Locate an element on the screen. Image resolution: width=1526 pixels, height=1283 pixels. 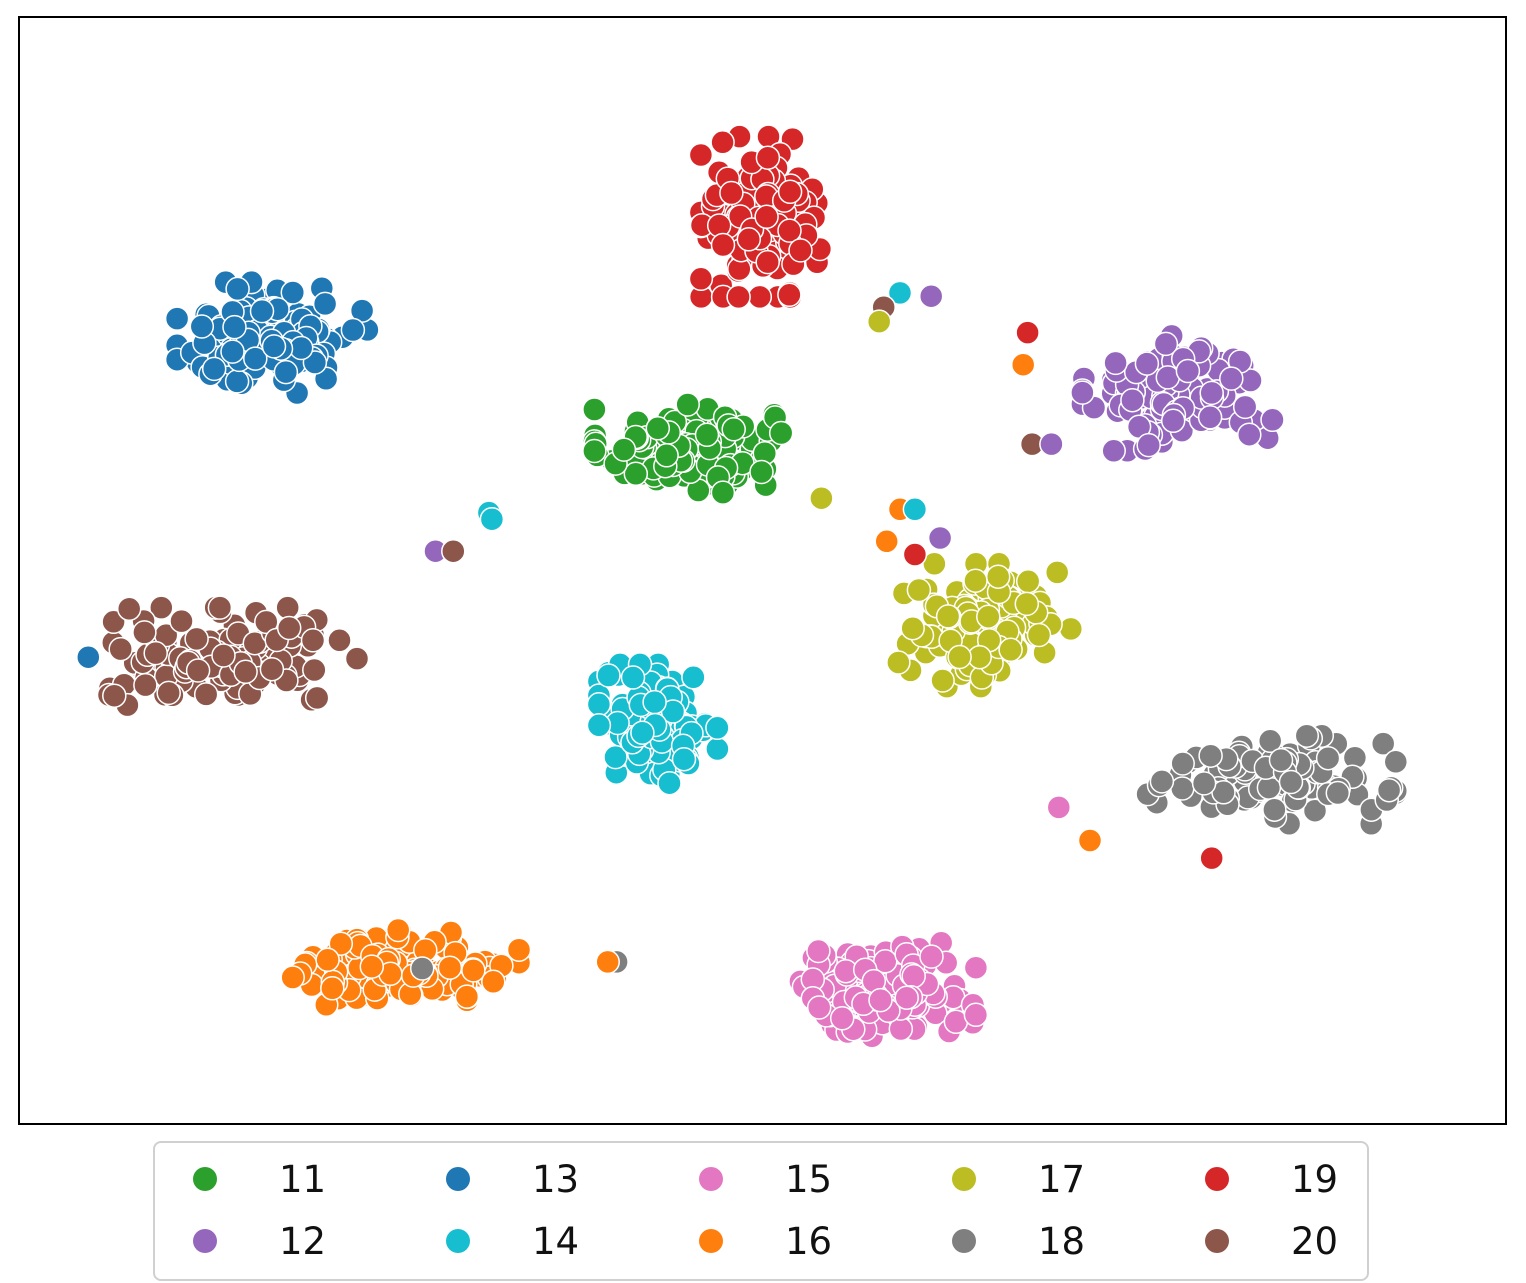
legend-label: 17 is located at coordinates (1062, 1179).